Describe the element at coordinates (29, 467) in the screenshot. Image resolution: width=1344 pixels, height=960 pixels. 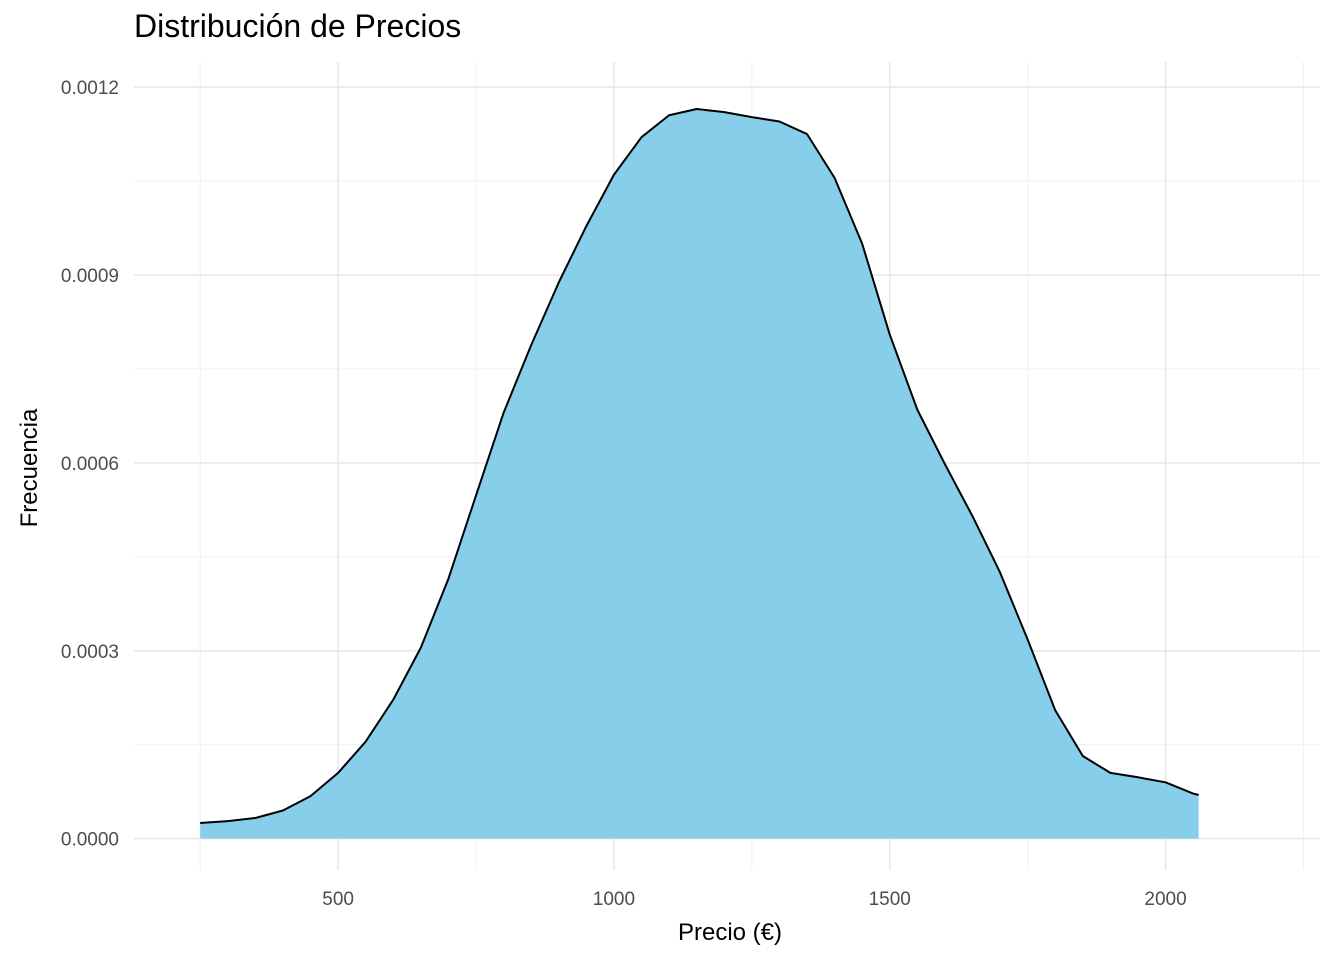
I see `y-axis-title: Frecuencia` at that location.